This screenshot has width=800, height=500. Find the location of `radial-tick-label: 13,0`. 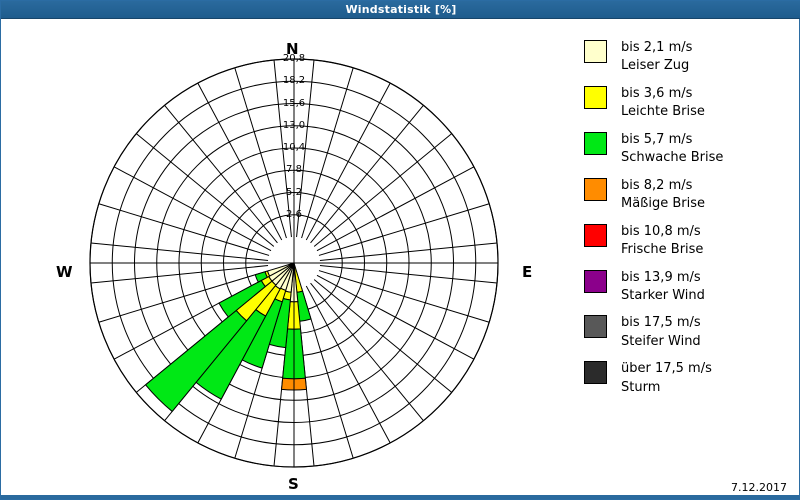

radial-tick-label: 13,0 is located at coordinates (294, 125).